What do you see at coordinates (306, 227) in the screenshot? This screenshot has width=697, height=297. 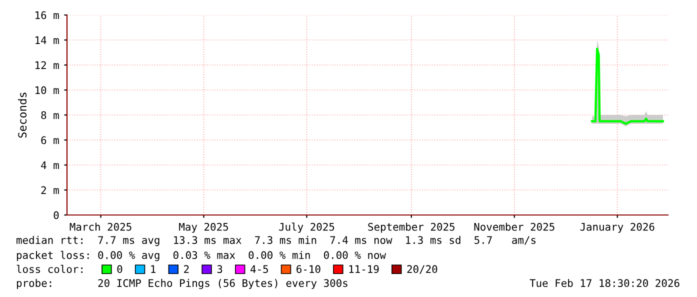 I see `x-tick-label: July 2025` at bounding box center [306, 227].